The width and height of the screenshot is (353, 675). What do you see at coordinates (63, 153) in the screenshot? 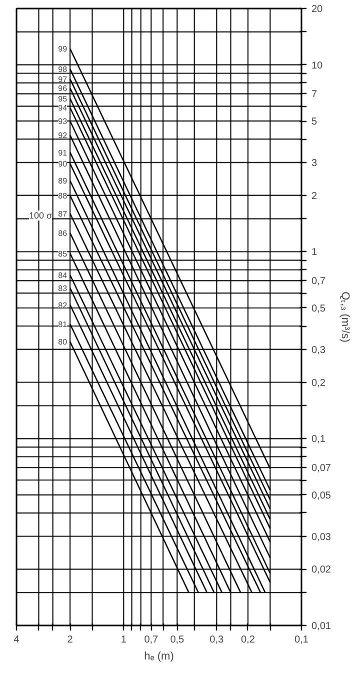
I see `series-label: 91` at bounding box center [63, 153].